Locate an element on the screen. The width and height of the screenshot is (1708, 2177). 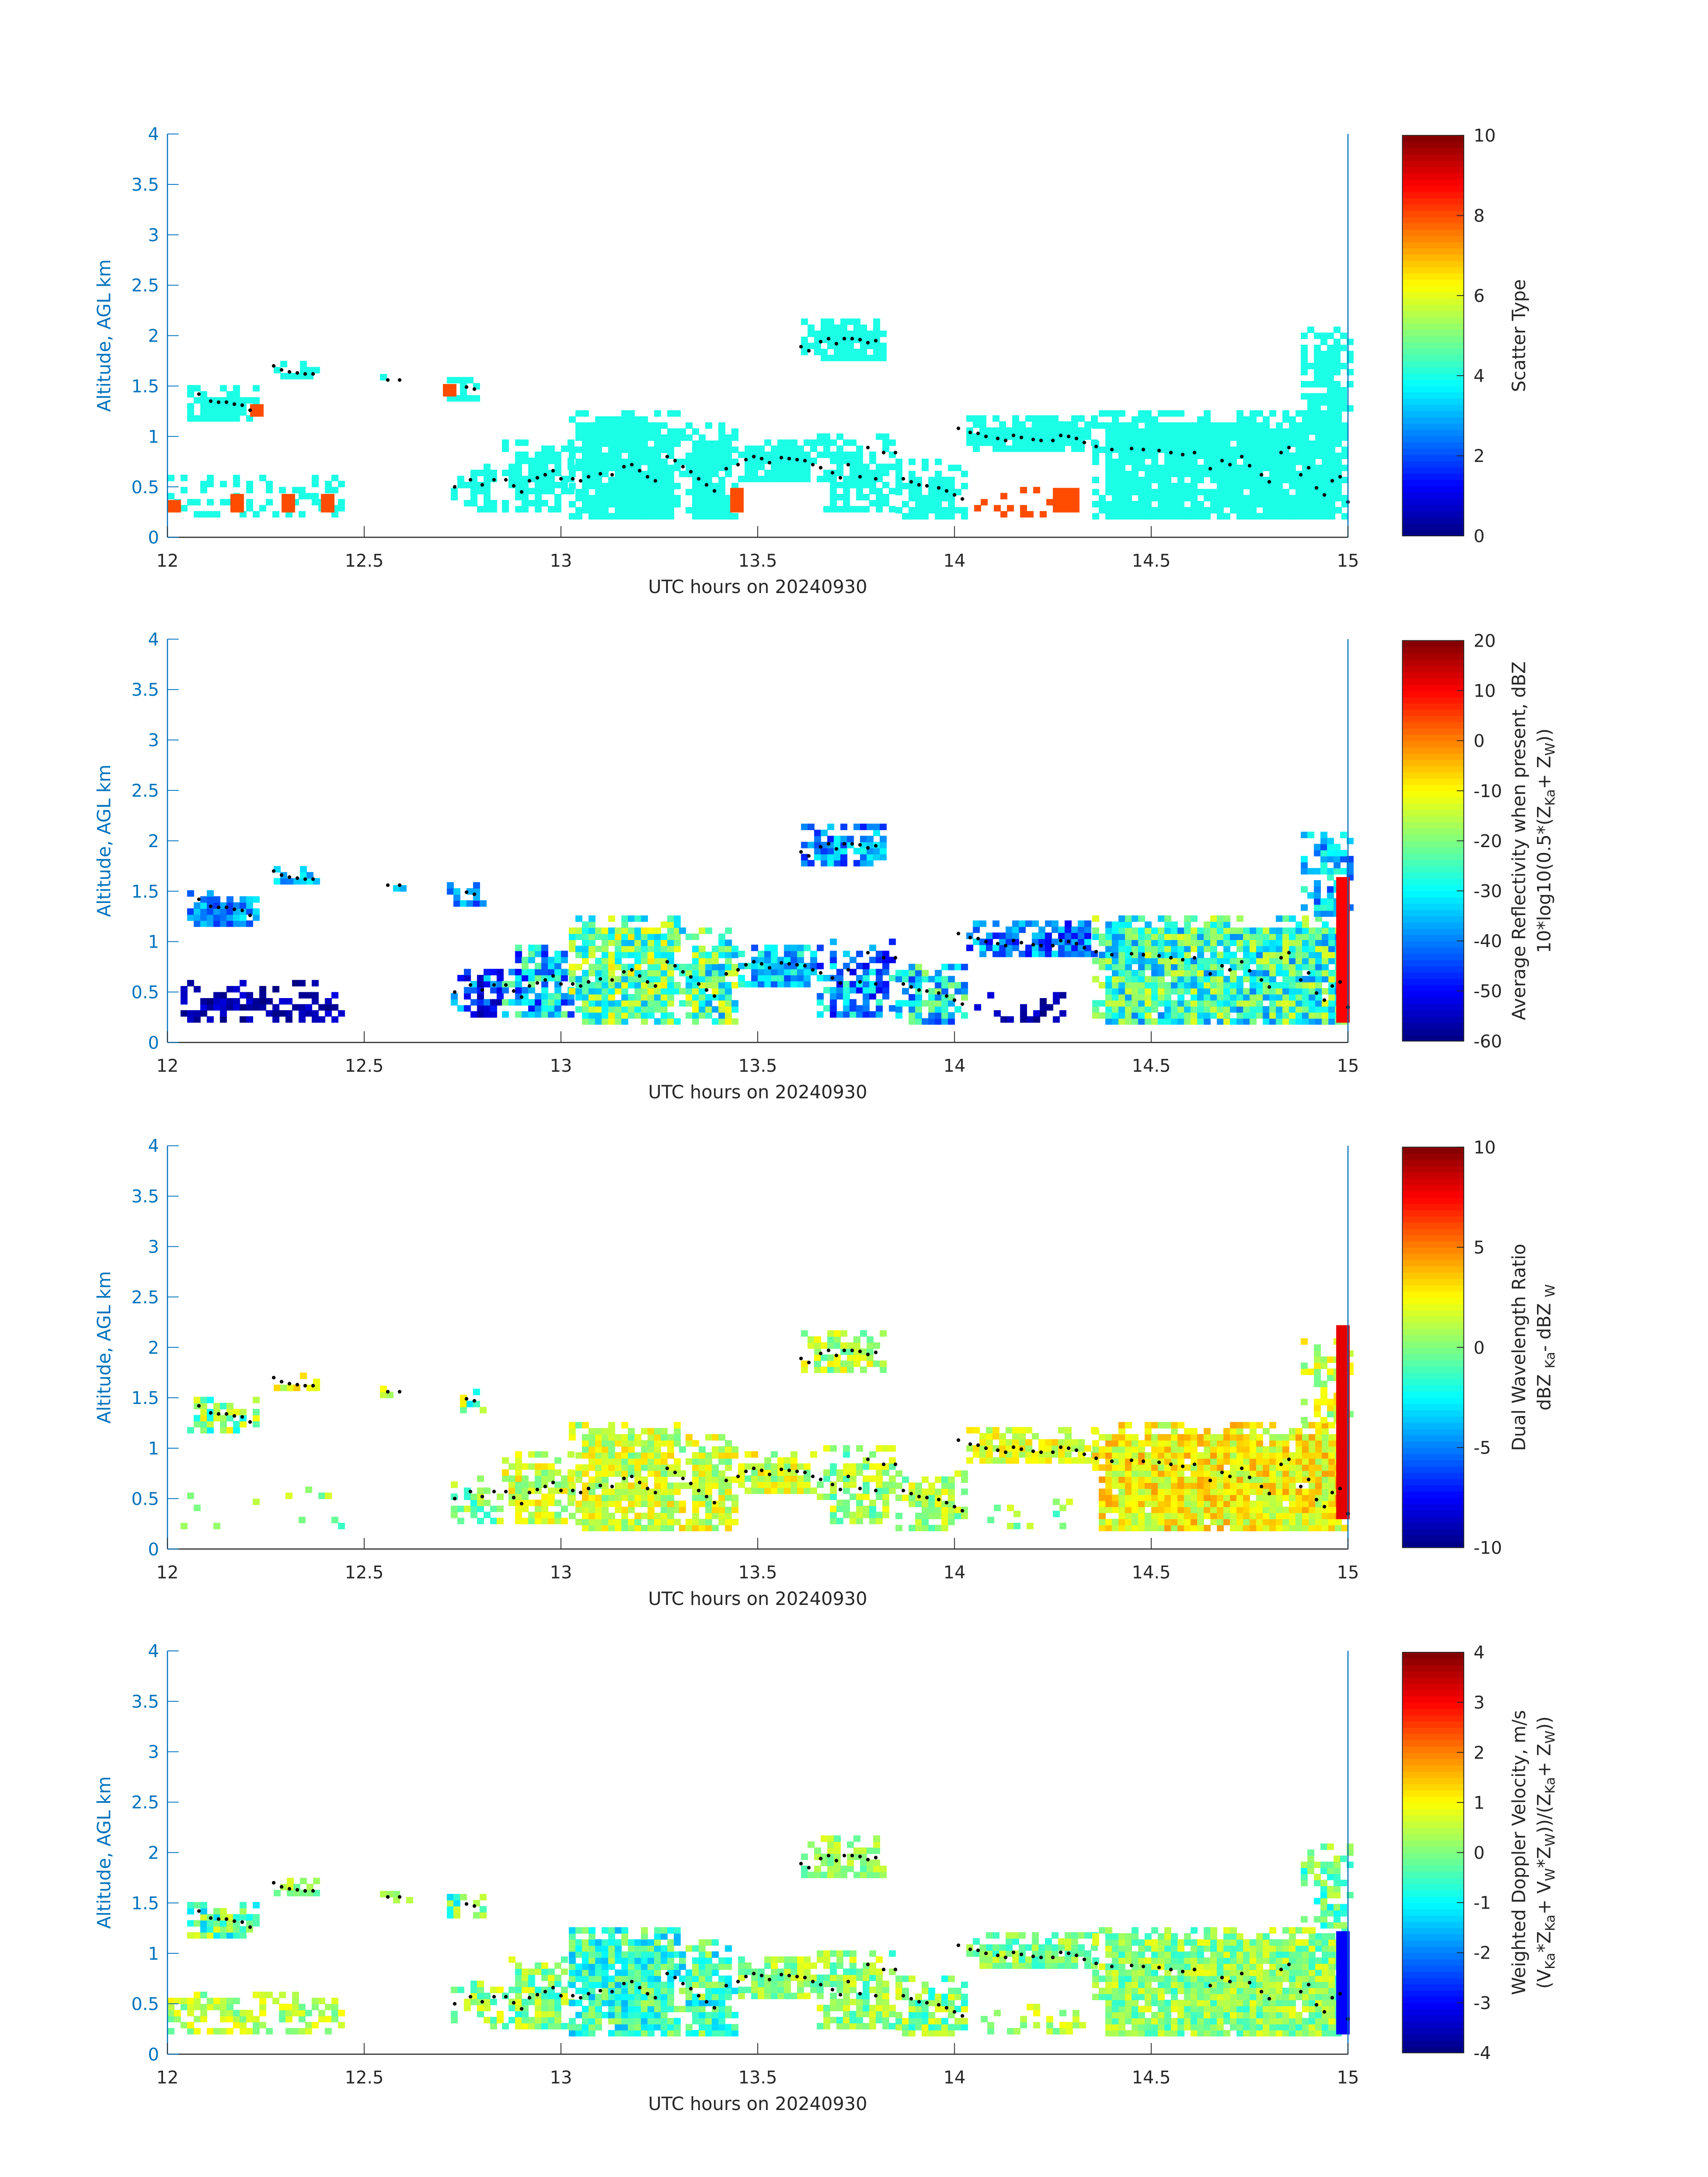
y-tick-label: 3.5 is located at coordinates (145, 690).